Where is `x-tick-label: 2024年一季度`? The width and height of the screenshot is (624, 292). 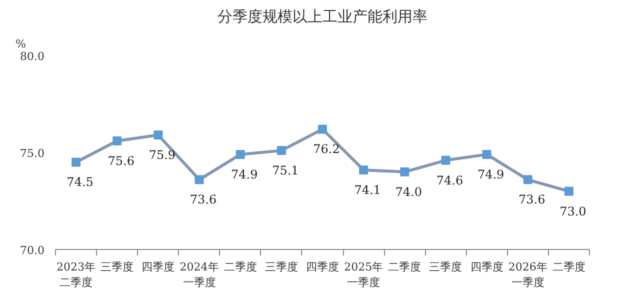
x-tick-label: 2024年一季度 is located at coordinates (199, 275).